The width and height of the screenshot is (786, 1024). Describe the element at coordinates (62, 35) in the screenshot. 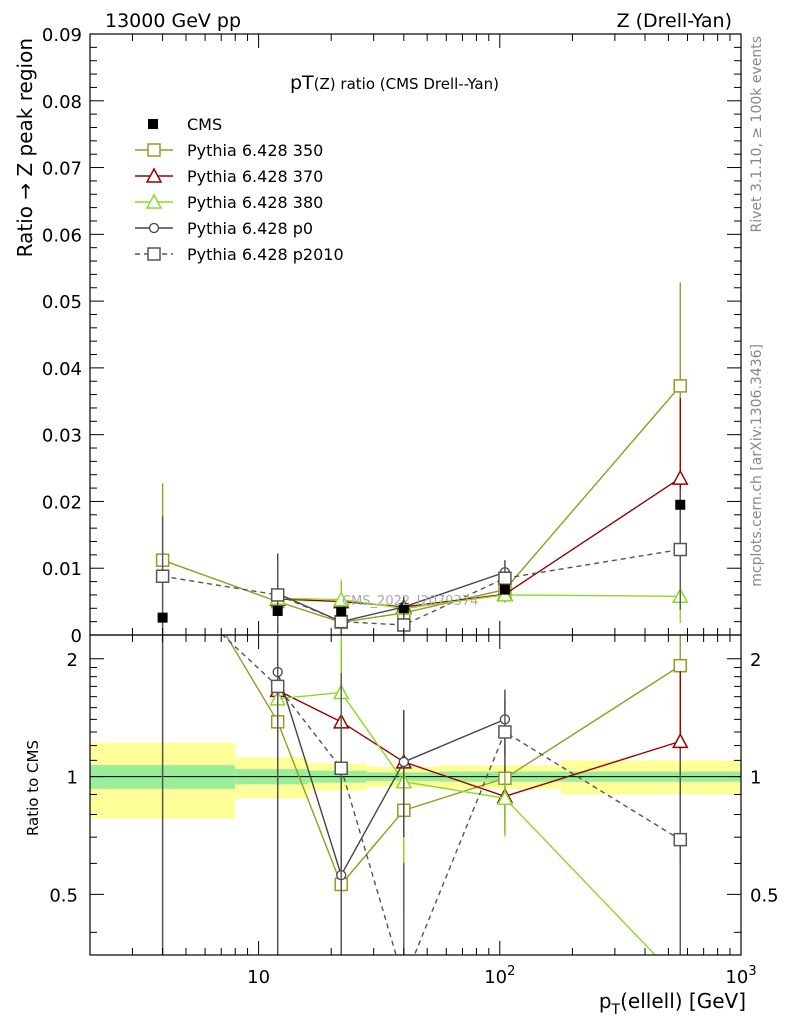

I see `y-tick-label: 0.09` at that location.